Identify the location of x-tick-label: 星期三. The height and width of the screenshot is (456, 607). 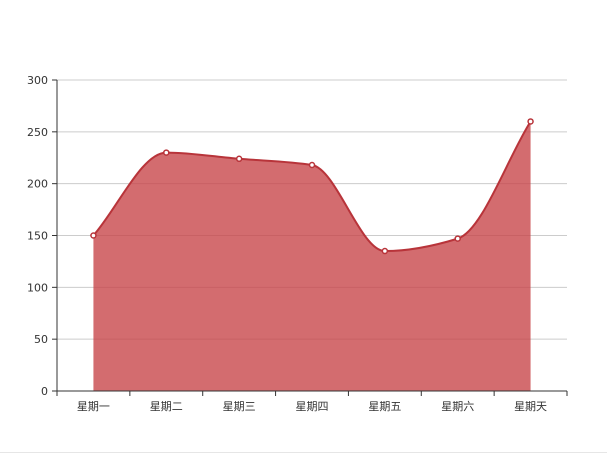
(239, 406).